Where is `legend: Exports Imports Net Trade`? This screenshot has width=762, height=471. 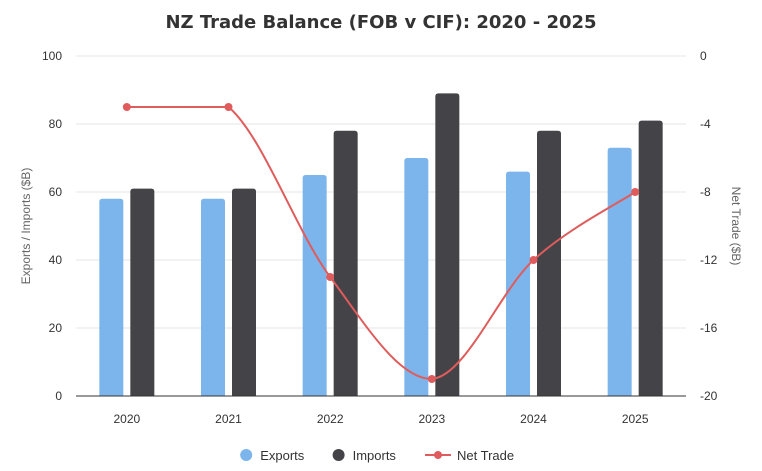 legend: Exports Imports Net Trade is located at coordinates (377, 455).